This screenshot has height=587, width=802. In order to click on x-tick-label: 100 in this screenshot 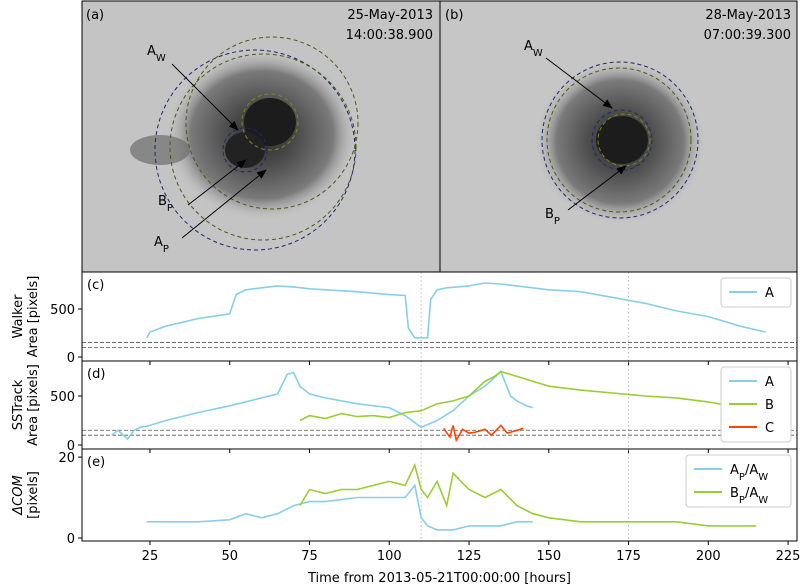, I will do `click(389, 556)`.